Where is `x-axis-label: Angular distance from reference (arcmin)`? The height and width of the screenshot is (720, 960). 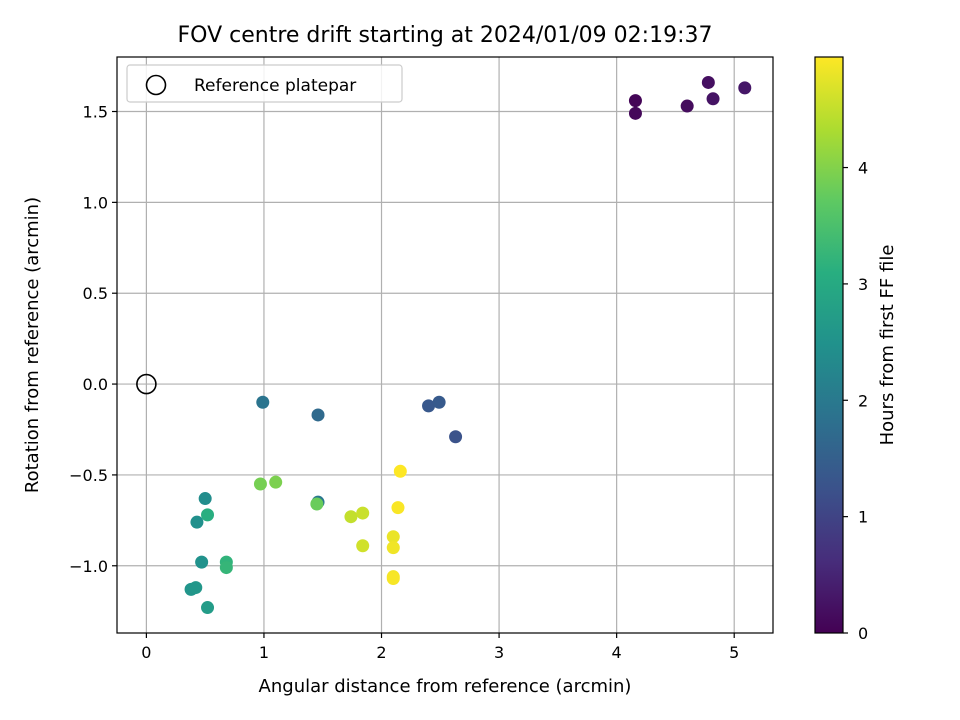
x-axis-label: Angular distance from reference (arcmin) is located at coordinates (445, 686).